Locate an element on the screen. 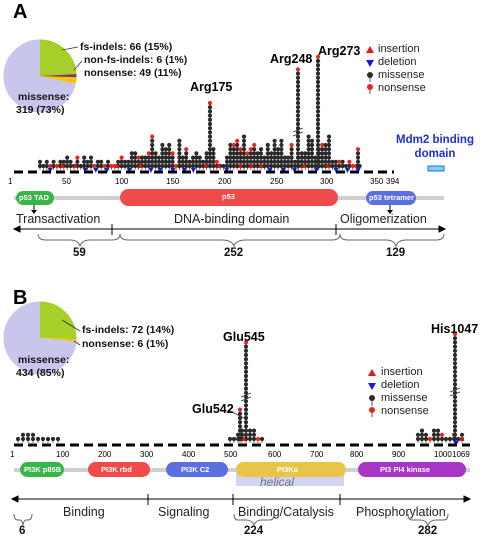 The height and width of the screenshot is (542, 480). mdm2-domain-box is located at coordinates (436, 168).